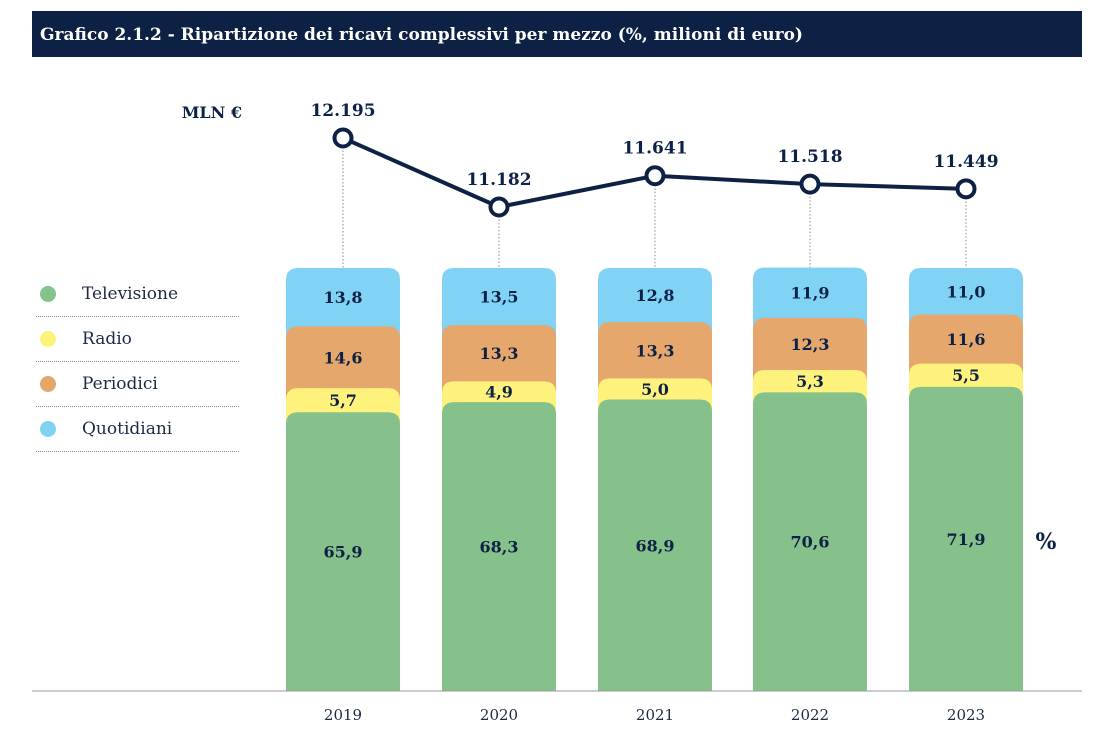 This screenshot has height=743, width=1116. I want to click on x-tick-label: 2022, so click(810, 715).